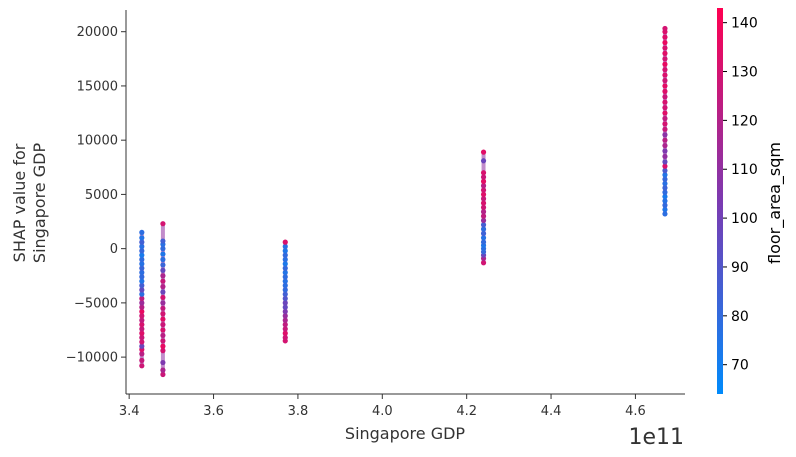 Image resolution: width=796 pixels, height=457 pixels. I want to click on colorbar-tick-label: 70, so click(740, 366).